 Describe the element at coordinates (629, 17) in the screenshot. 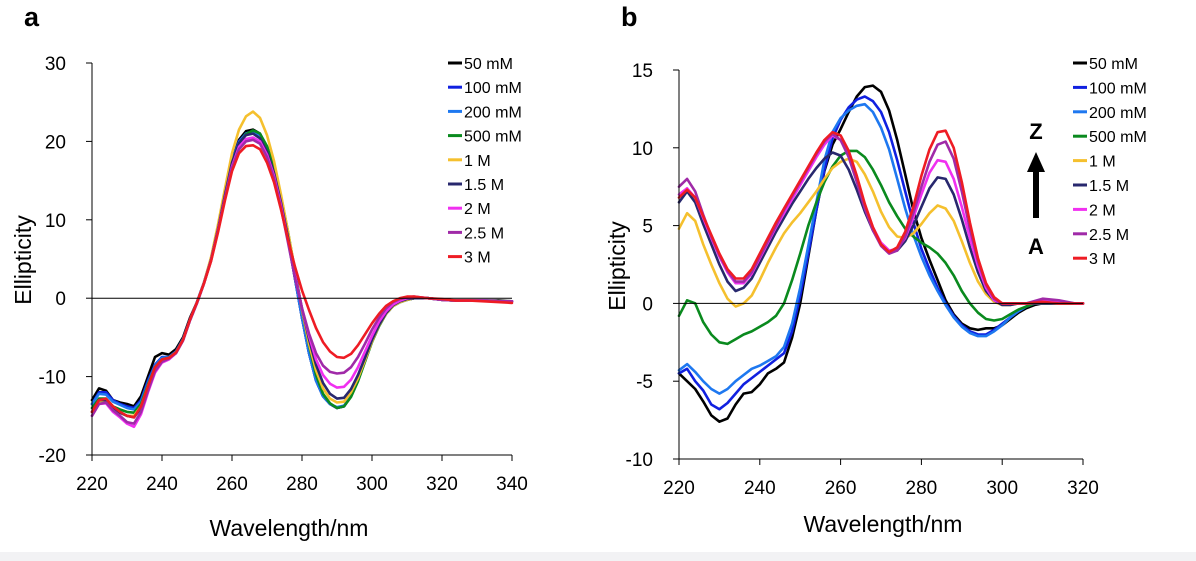

I see `panel-label-b: b` at that location.